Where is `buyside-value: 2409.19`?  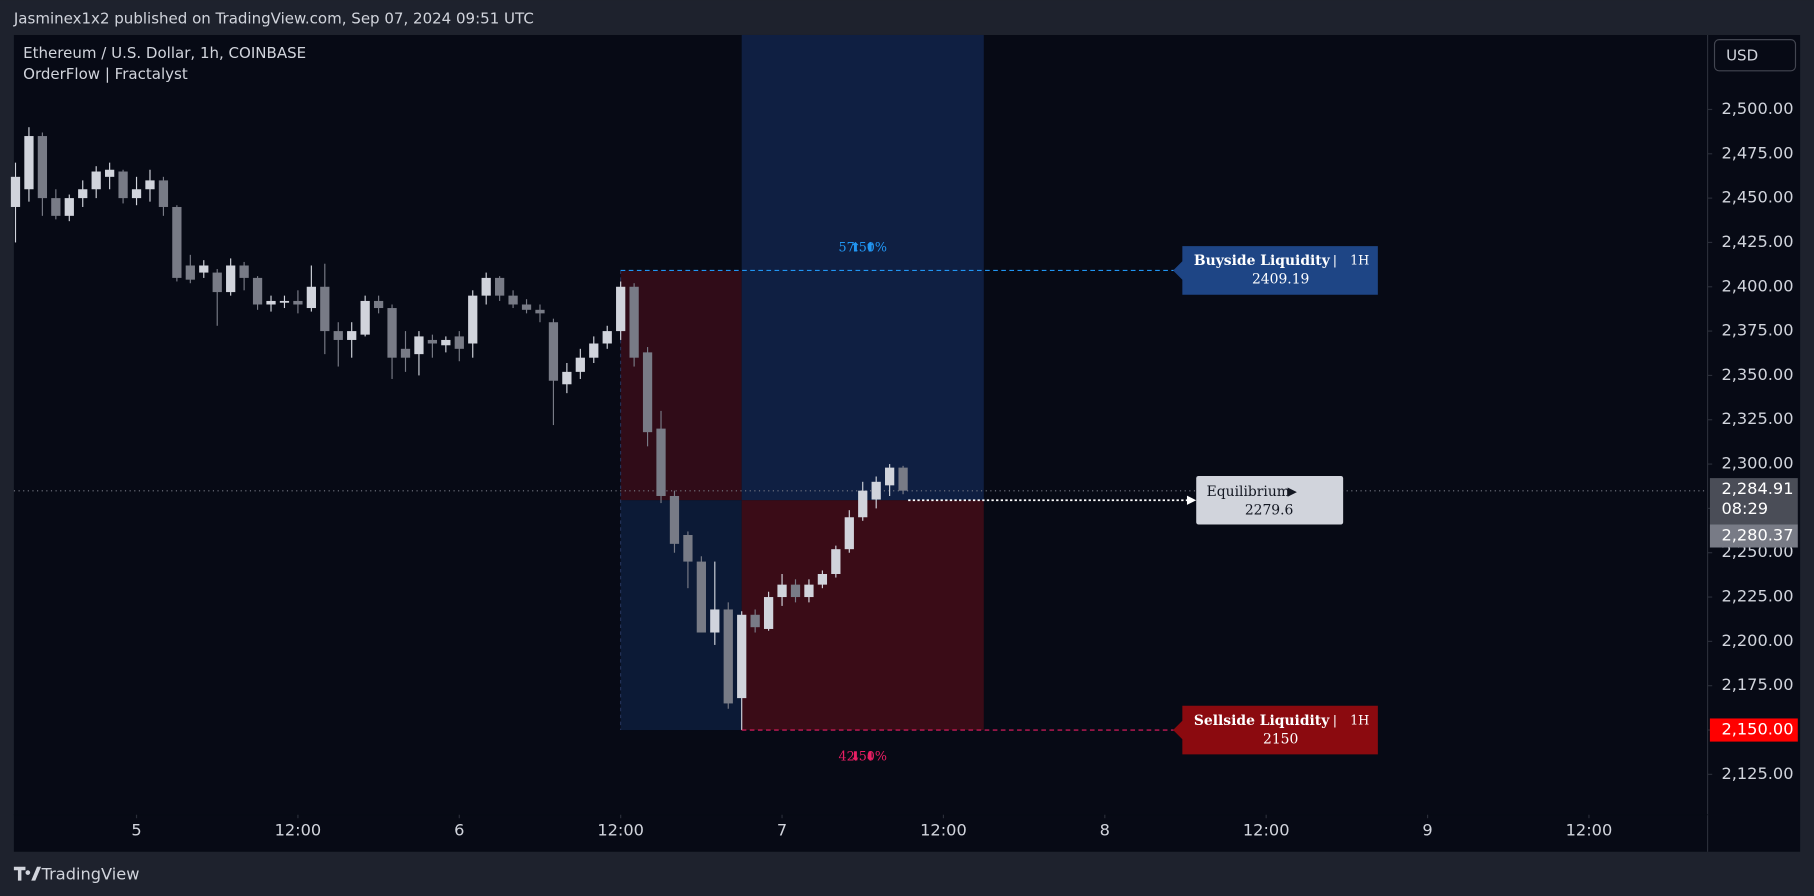 buyside-value: 2409.19 is located at coordinates (1280, 280).